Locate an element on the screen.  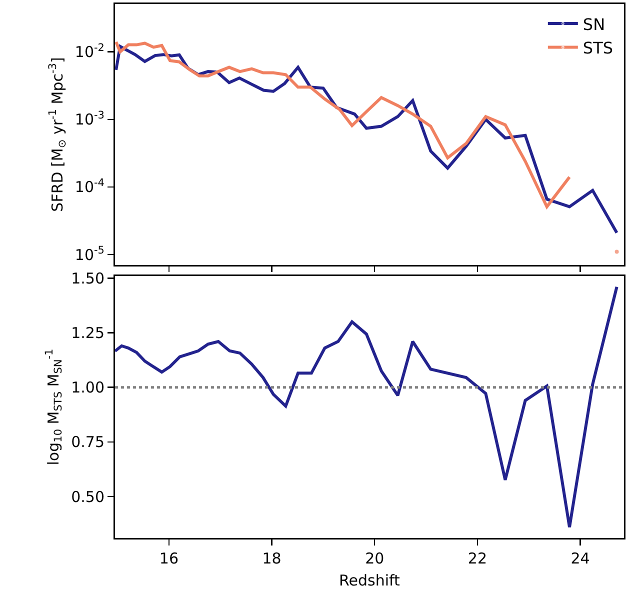
x-tick-label: 22 is located at coordinates (478, 559).